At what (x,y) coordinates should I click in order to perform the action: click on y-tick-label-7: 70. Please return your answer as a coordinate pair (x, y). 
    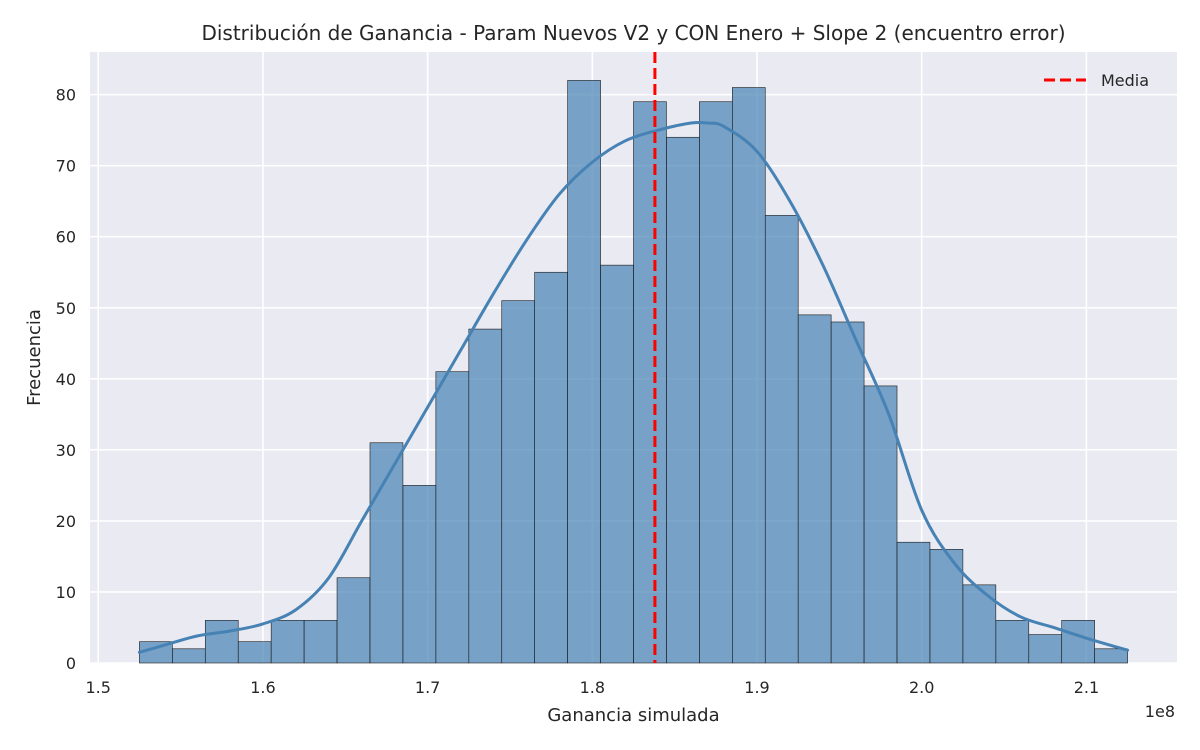
    Looking at the image, I should click on (66, 166).